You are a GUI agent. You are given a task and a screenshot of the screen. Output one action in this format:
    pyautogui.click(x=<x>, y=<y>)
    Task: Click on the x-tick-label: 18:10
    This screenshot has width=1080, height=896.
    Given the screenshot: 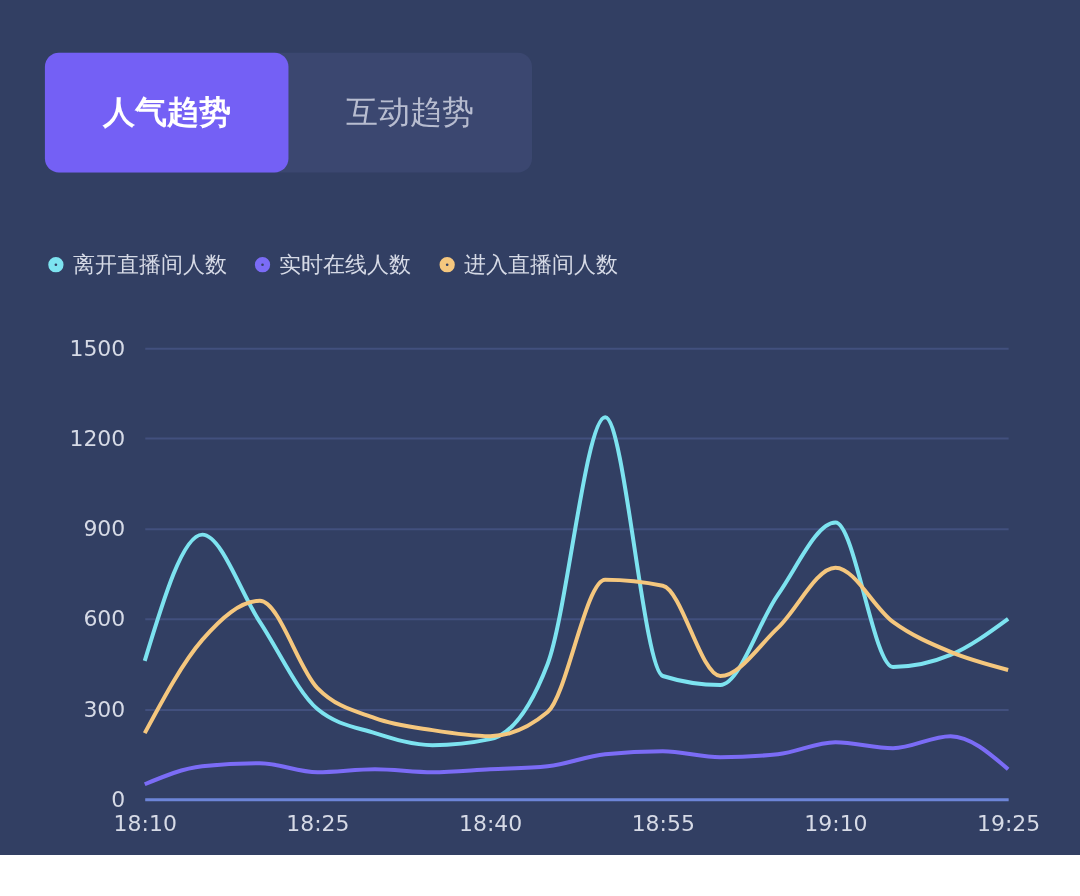 What is the action you would take?
    pyautogui.click(x=145, y=823)
    